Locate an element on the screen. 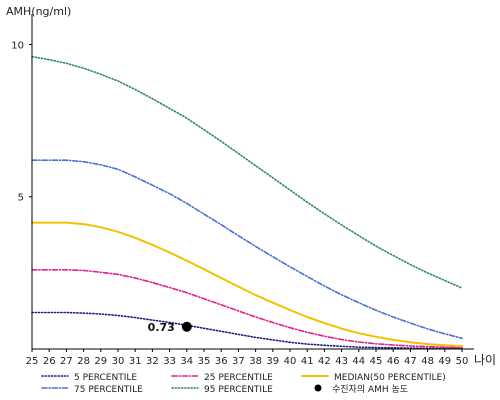  marker-layer: 0.73 is located at coordinates (170, 327).